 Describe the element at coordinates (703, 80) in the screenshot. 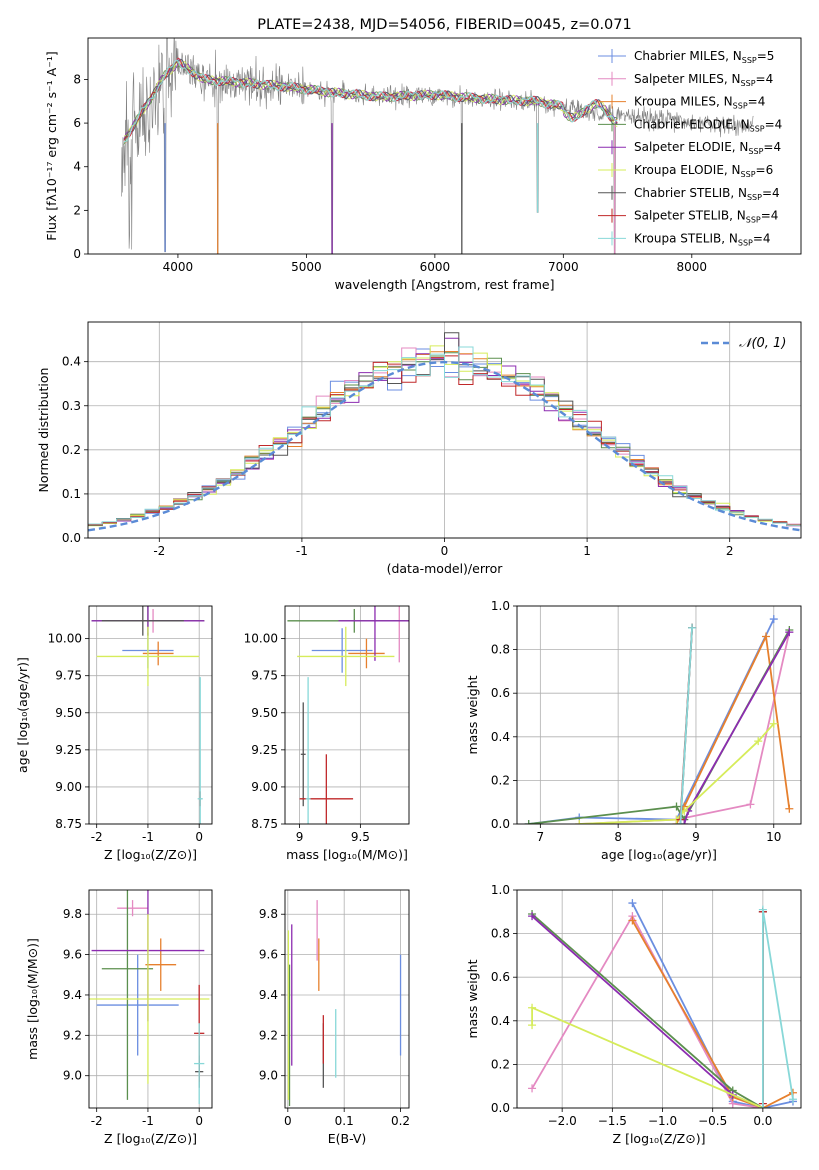

I see `legend-entry: Salpeter MILES, NSSP=4` at that location.